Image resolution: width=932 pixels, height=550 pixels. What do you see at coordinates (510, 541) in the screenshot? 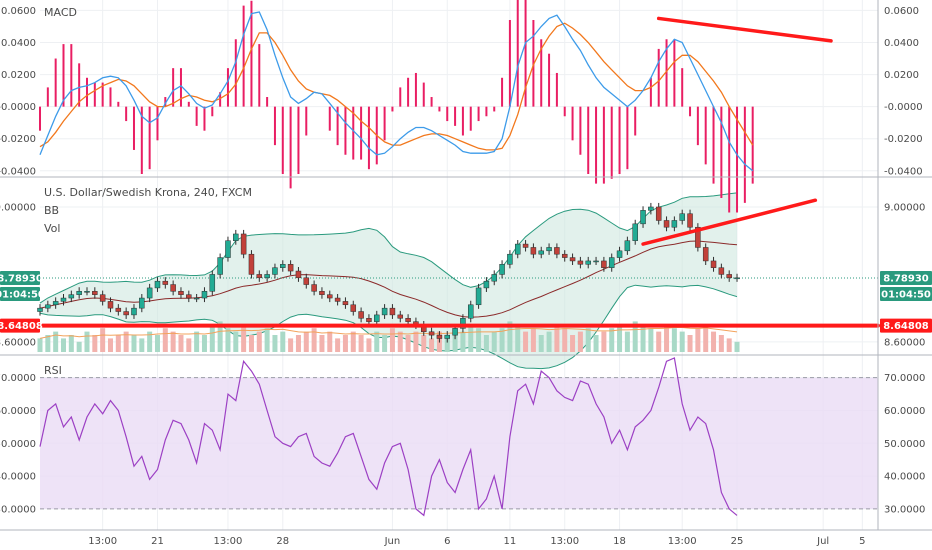
I see `x-tick-label: 11` at bounding box center [510, 541].